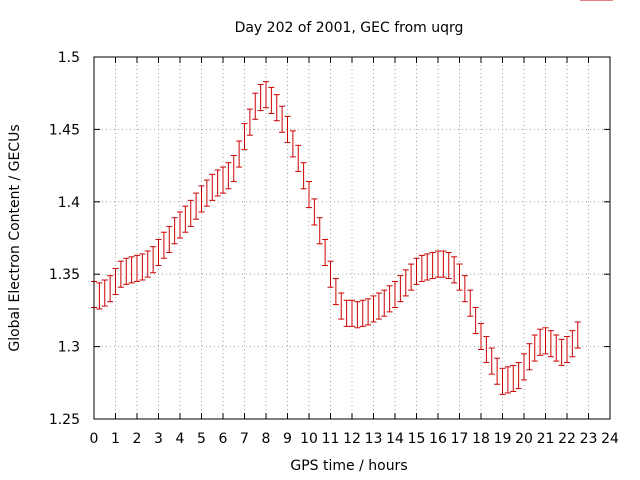 The height and width of the screenshot is (480, 640). Describe the element at coordinates (94, 439) in the screenshot. I see `x-tick-label: 0` at that location.